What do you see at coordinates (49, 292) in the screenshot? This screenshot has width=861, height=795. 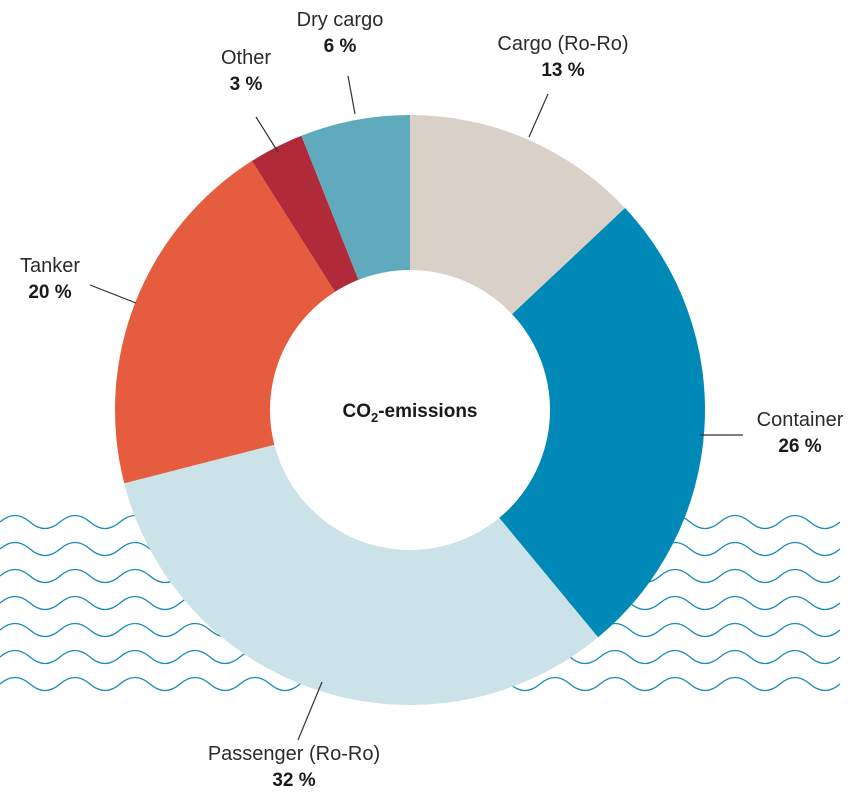 I see `slice-value-tanker: 20 %` at bounding box center [49, 292].